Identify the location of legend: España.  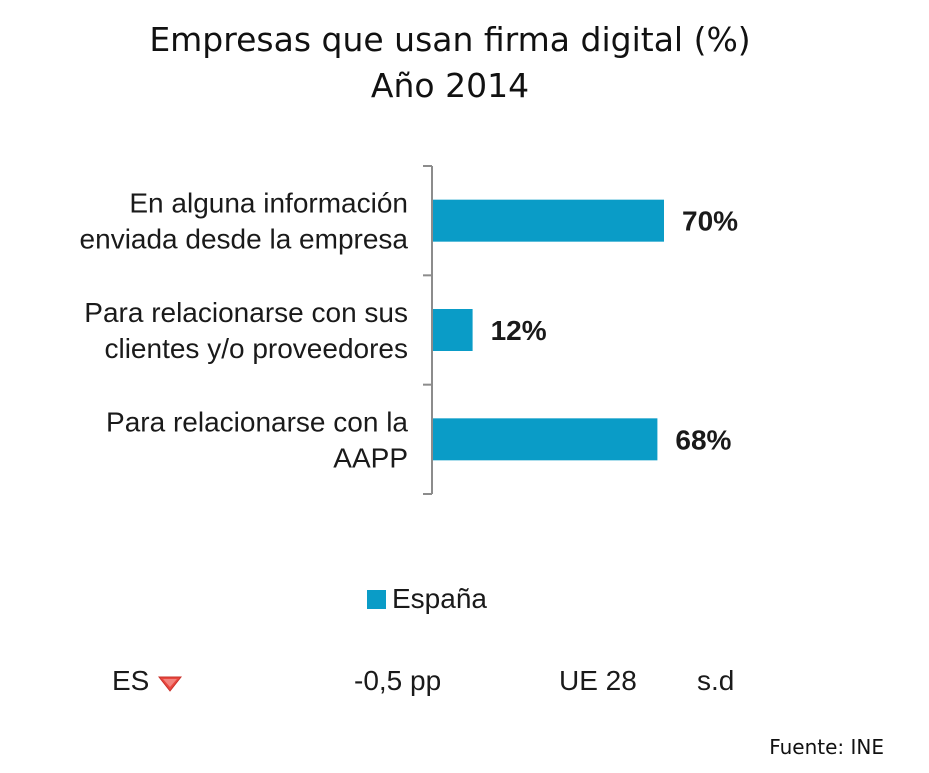
(427, 599).